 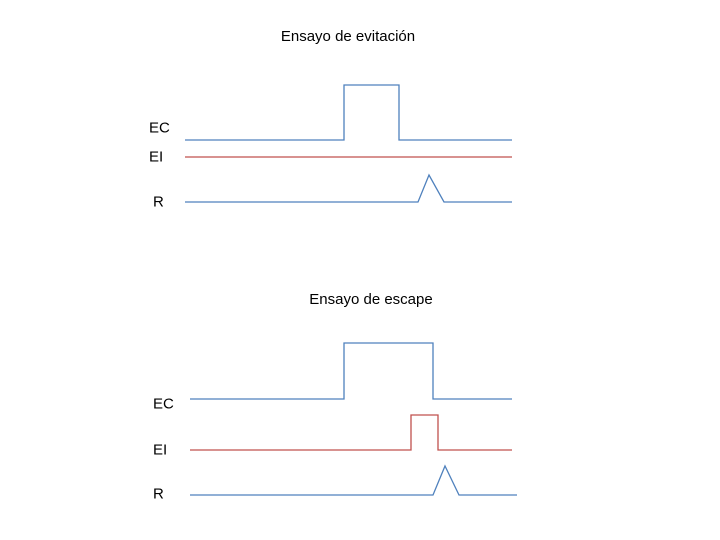 What do you see at coordinates (348, 36) in the screenshot?
I see `avoidance-trial-title: Ensayo de evitación` at bounding box center [348, 36].